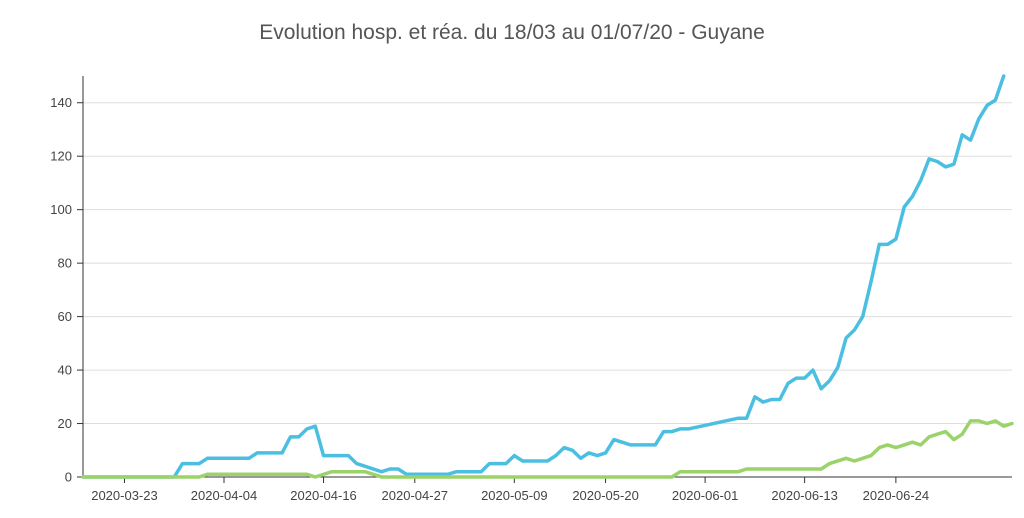  Describe the element at coordinates (65, 263) in the screenshot. I see `y-tick-label: 80` at that location.